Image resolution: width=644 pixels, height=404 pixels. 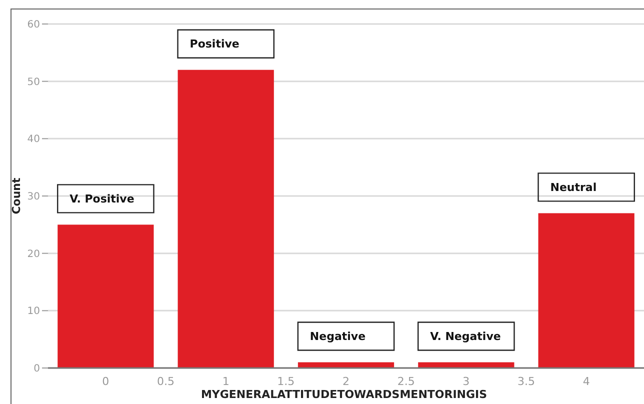 I want to click on annotation: Negative, so click(x=338, y=337).